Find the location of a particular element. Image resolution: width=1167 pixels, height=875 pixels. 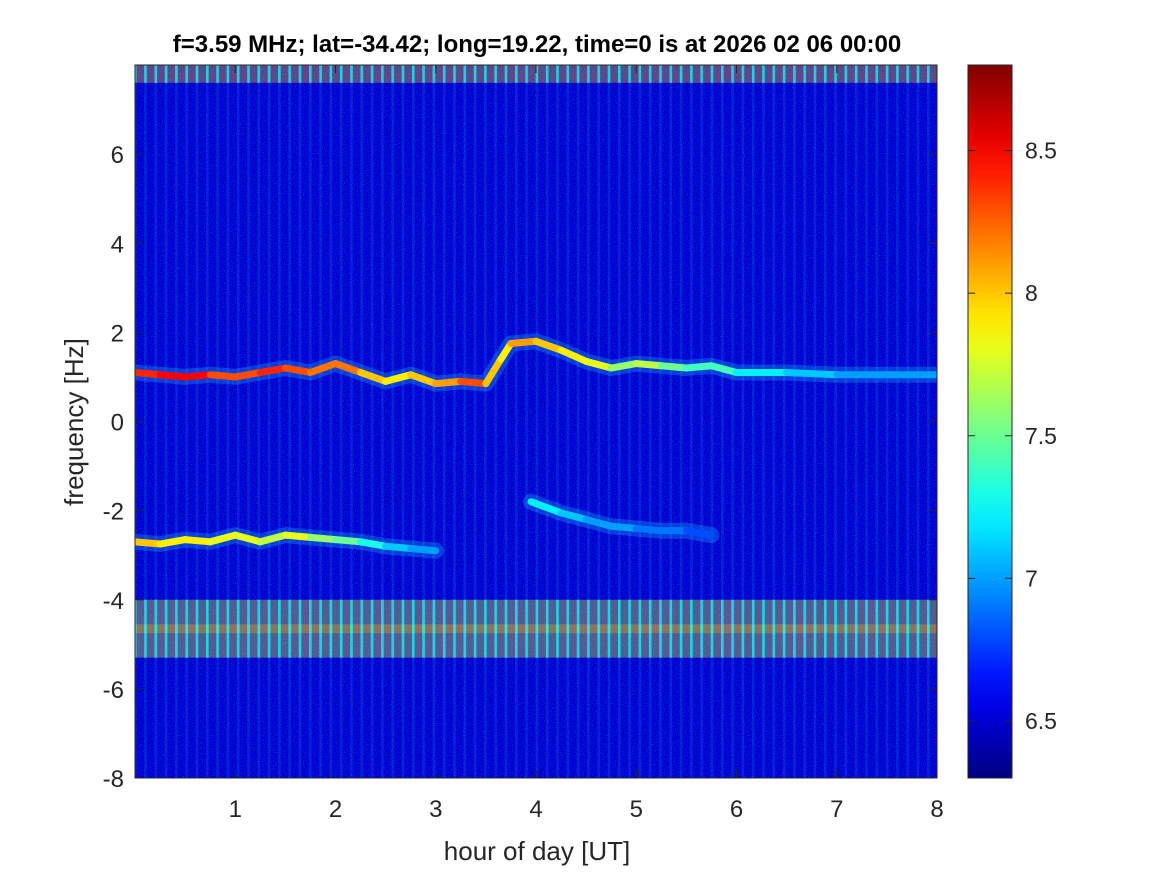

y-tick-label: -6 is located at coordinates (113, 690).